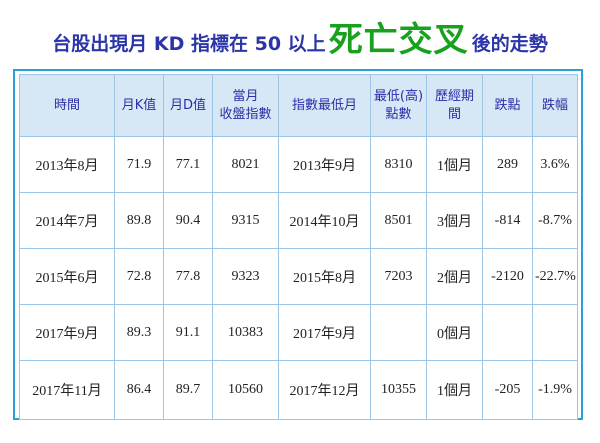  I want to click on cell-time: 2017年9月, so click(67, 332).